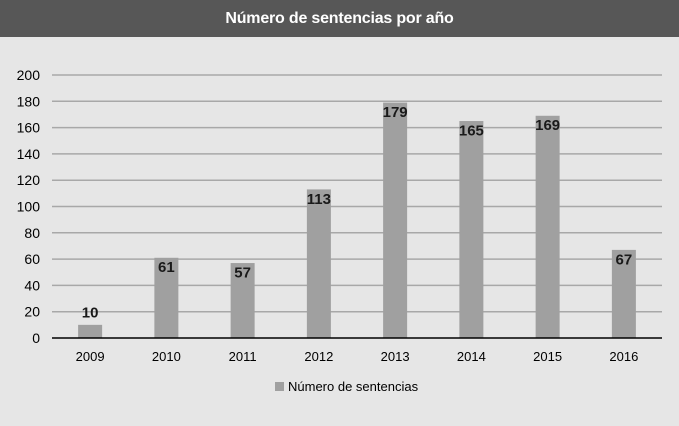  What do you see at coordinates (471, 130) in the screenshot?
I see `data-label: 165` at bounding box center [471, 130].